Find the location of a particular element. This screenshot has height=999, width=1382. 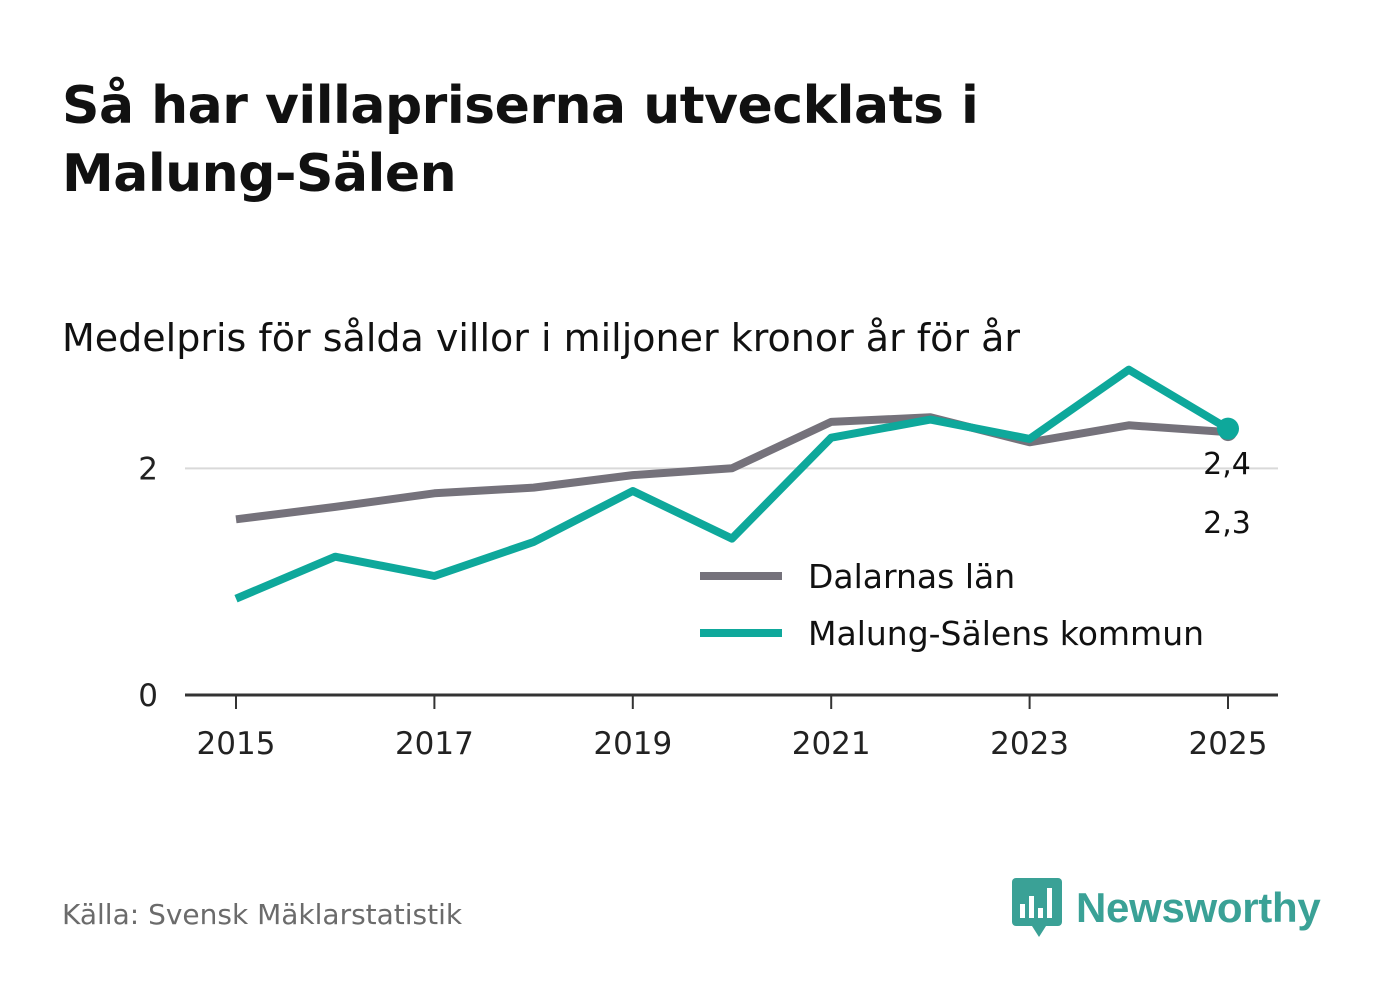

end-label-dalarna: 2,3 is located at coordinates (1227, 523).